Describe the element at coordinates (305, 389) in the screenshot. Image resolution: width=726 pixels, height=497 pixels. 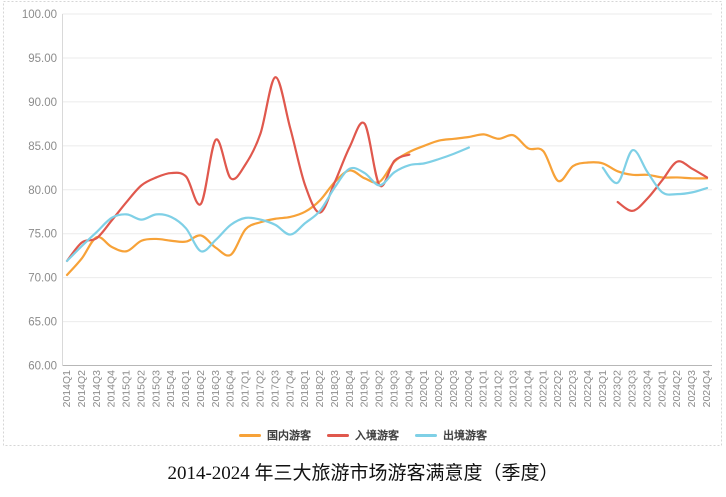
I see `x-axis-tick-label: 2018Q1` at that location.